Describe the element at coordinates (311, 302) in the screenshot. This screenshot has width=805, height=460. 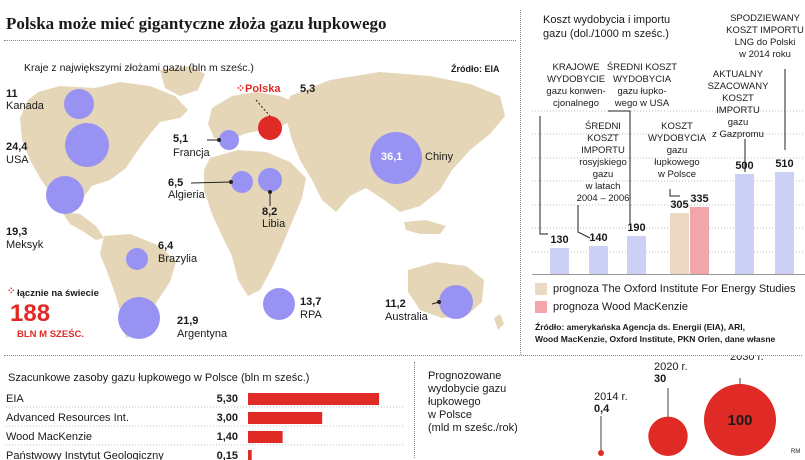
I see `map-value-rpa: 13,7` at that location.